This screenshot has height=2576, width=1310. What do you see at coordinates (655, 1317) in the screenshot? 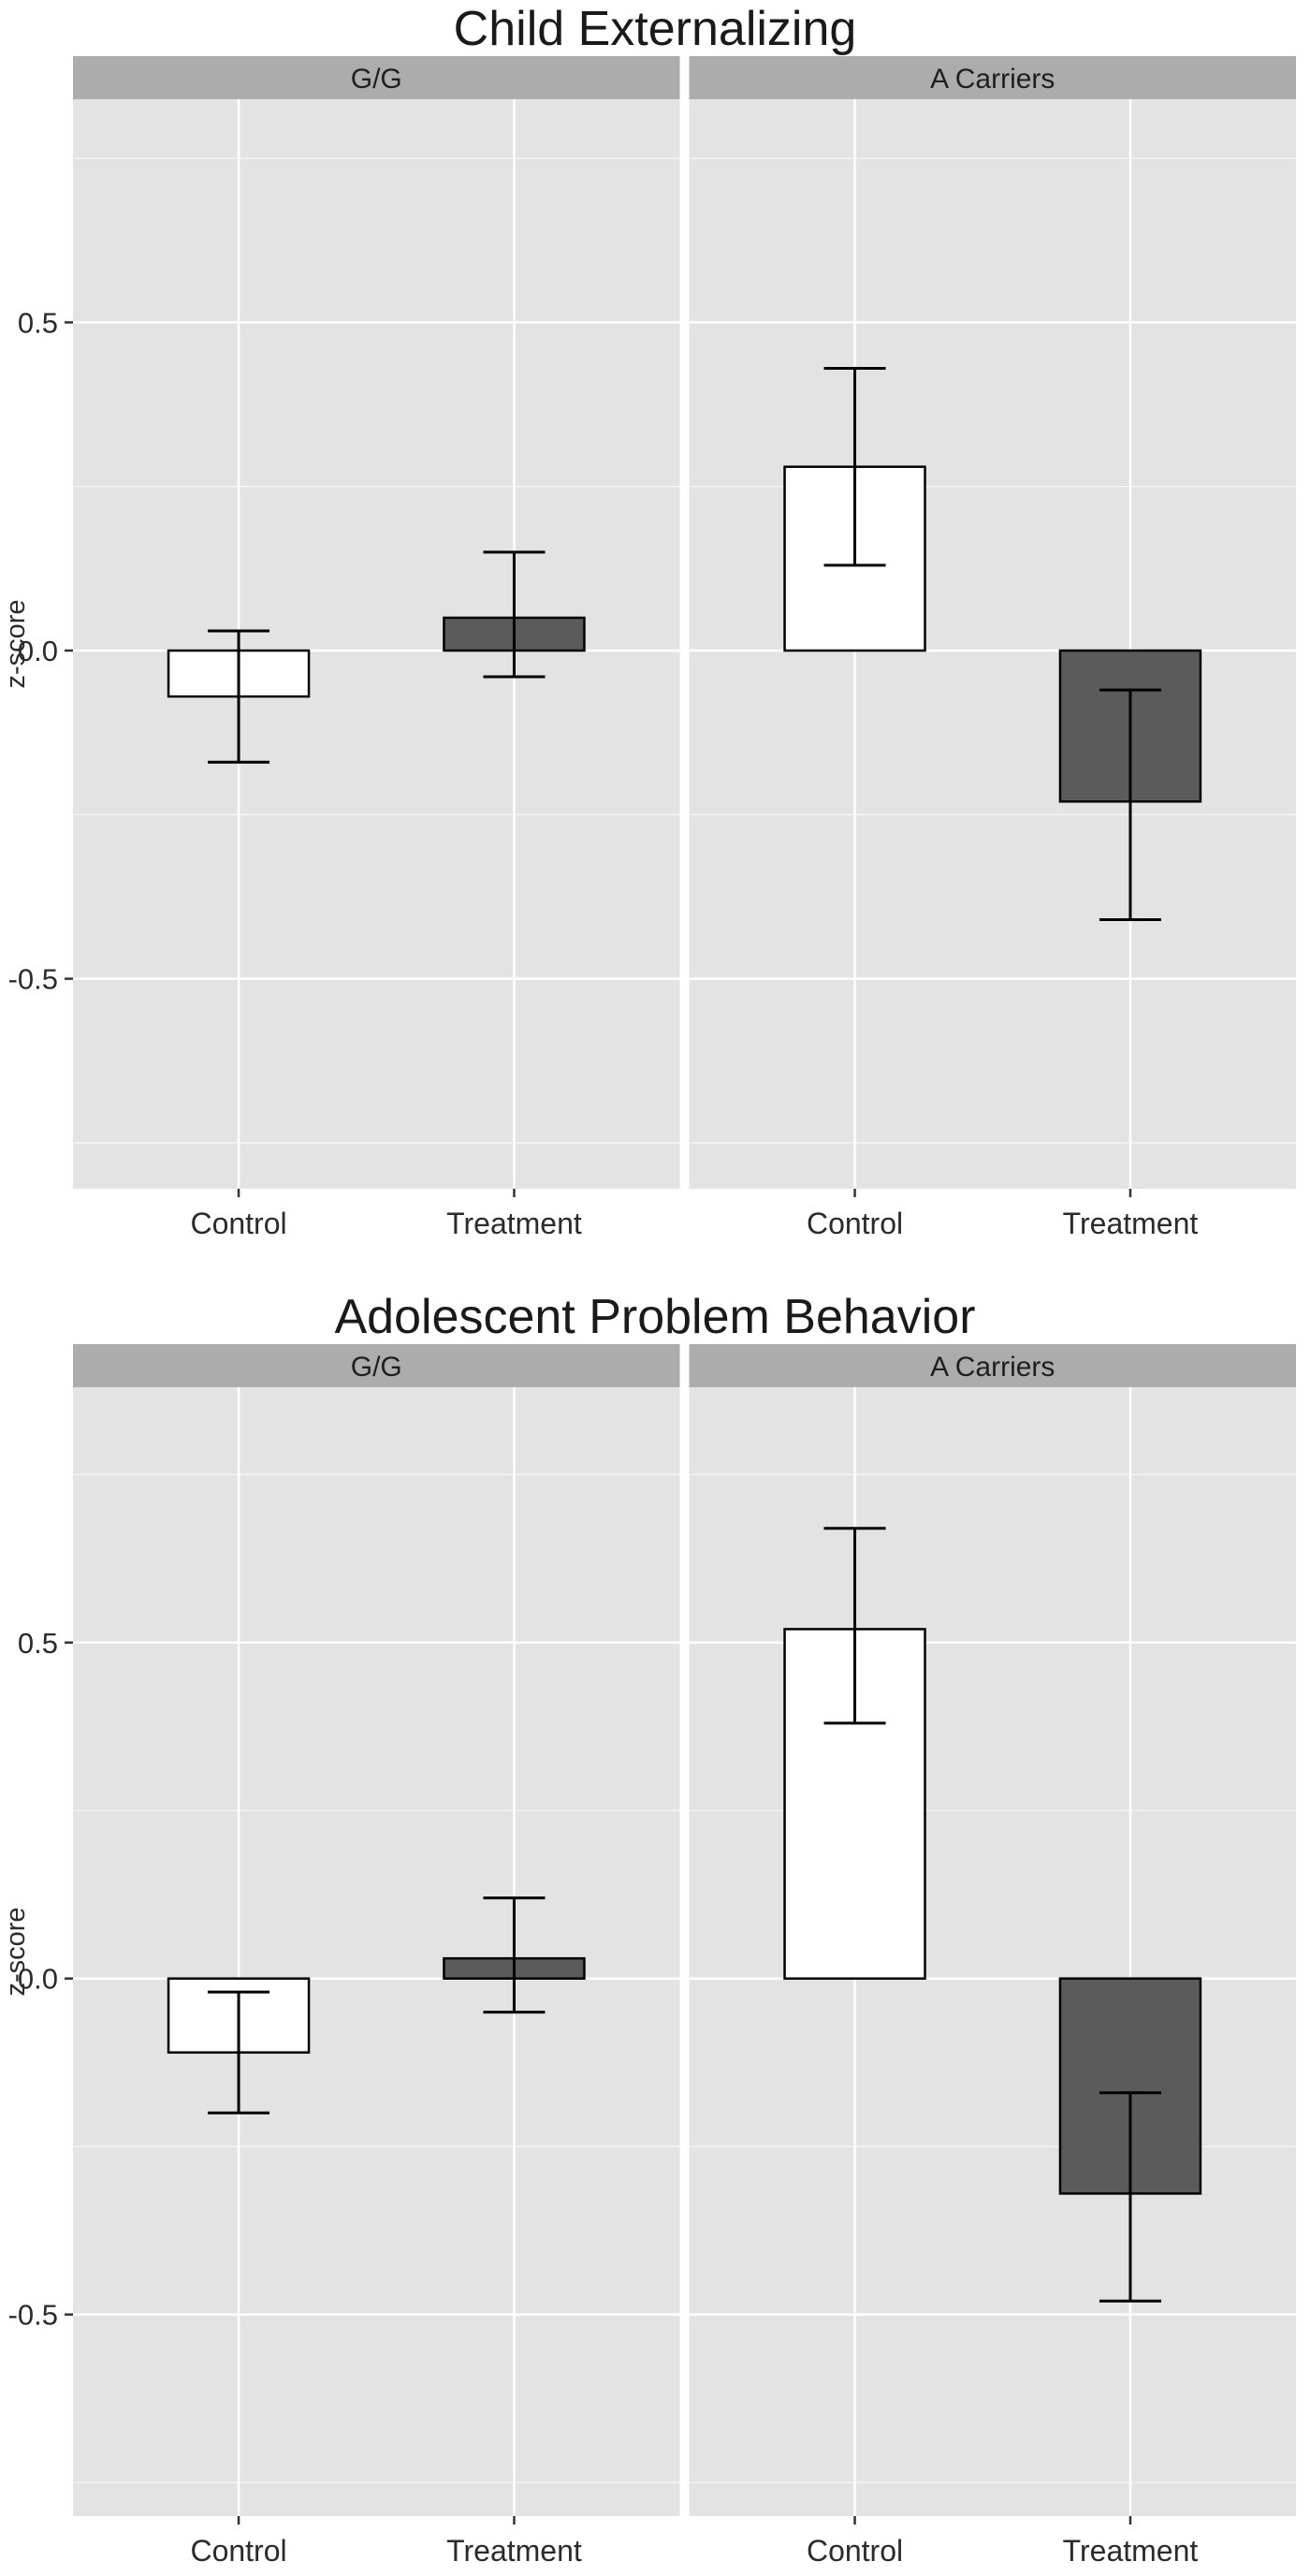
I see `chart-title-adolescent-problem-behavior: Adolescent Problem Behavior` at bounding box center [655, 1317].